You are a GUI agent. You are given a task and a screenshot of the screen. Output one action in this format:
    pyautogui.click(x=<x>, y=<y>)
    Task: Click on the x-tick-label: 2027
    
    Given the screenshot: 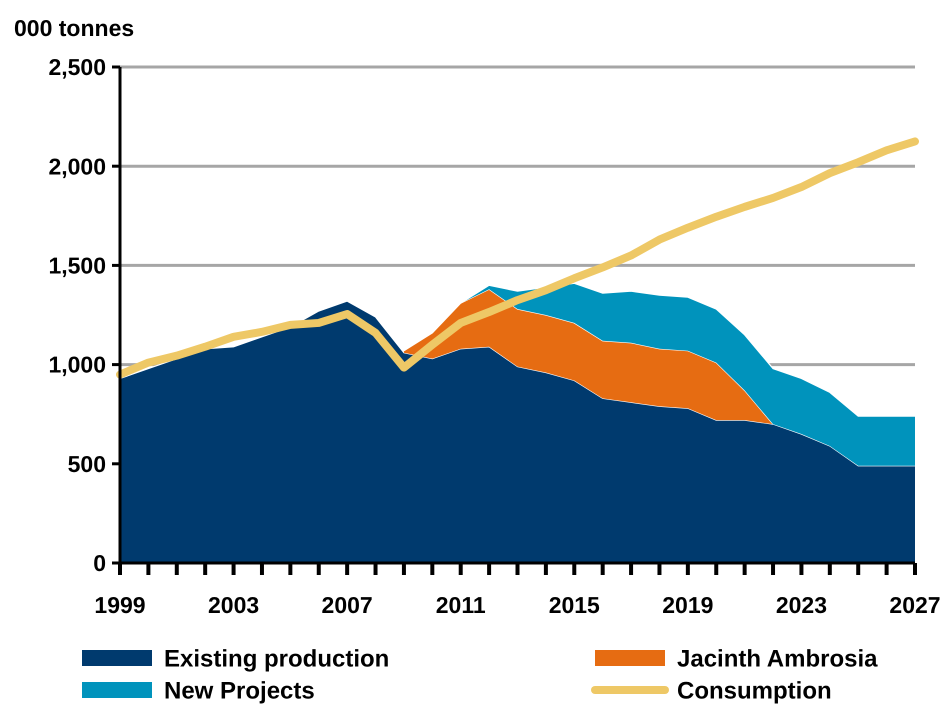 What is the action you would take?
    pyautogui.click(x=915, y=605)
    